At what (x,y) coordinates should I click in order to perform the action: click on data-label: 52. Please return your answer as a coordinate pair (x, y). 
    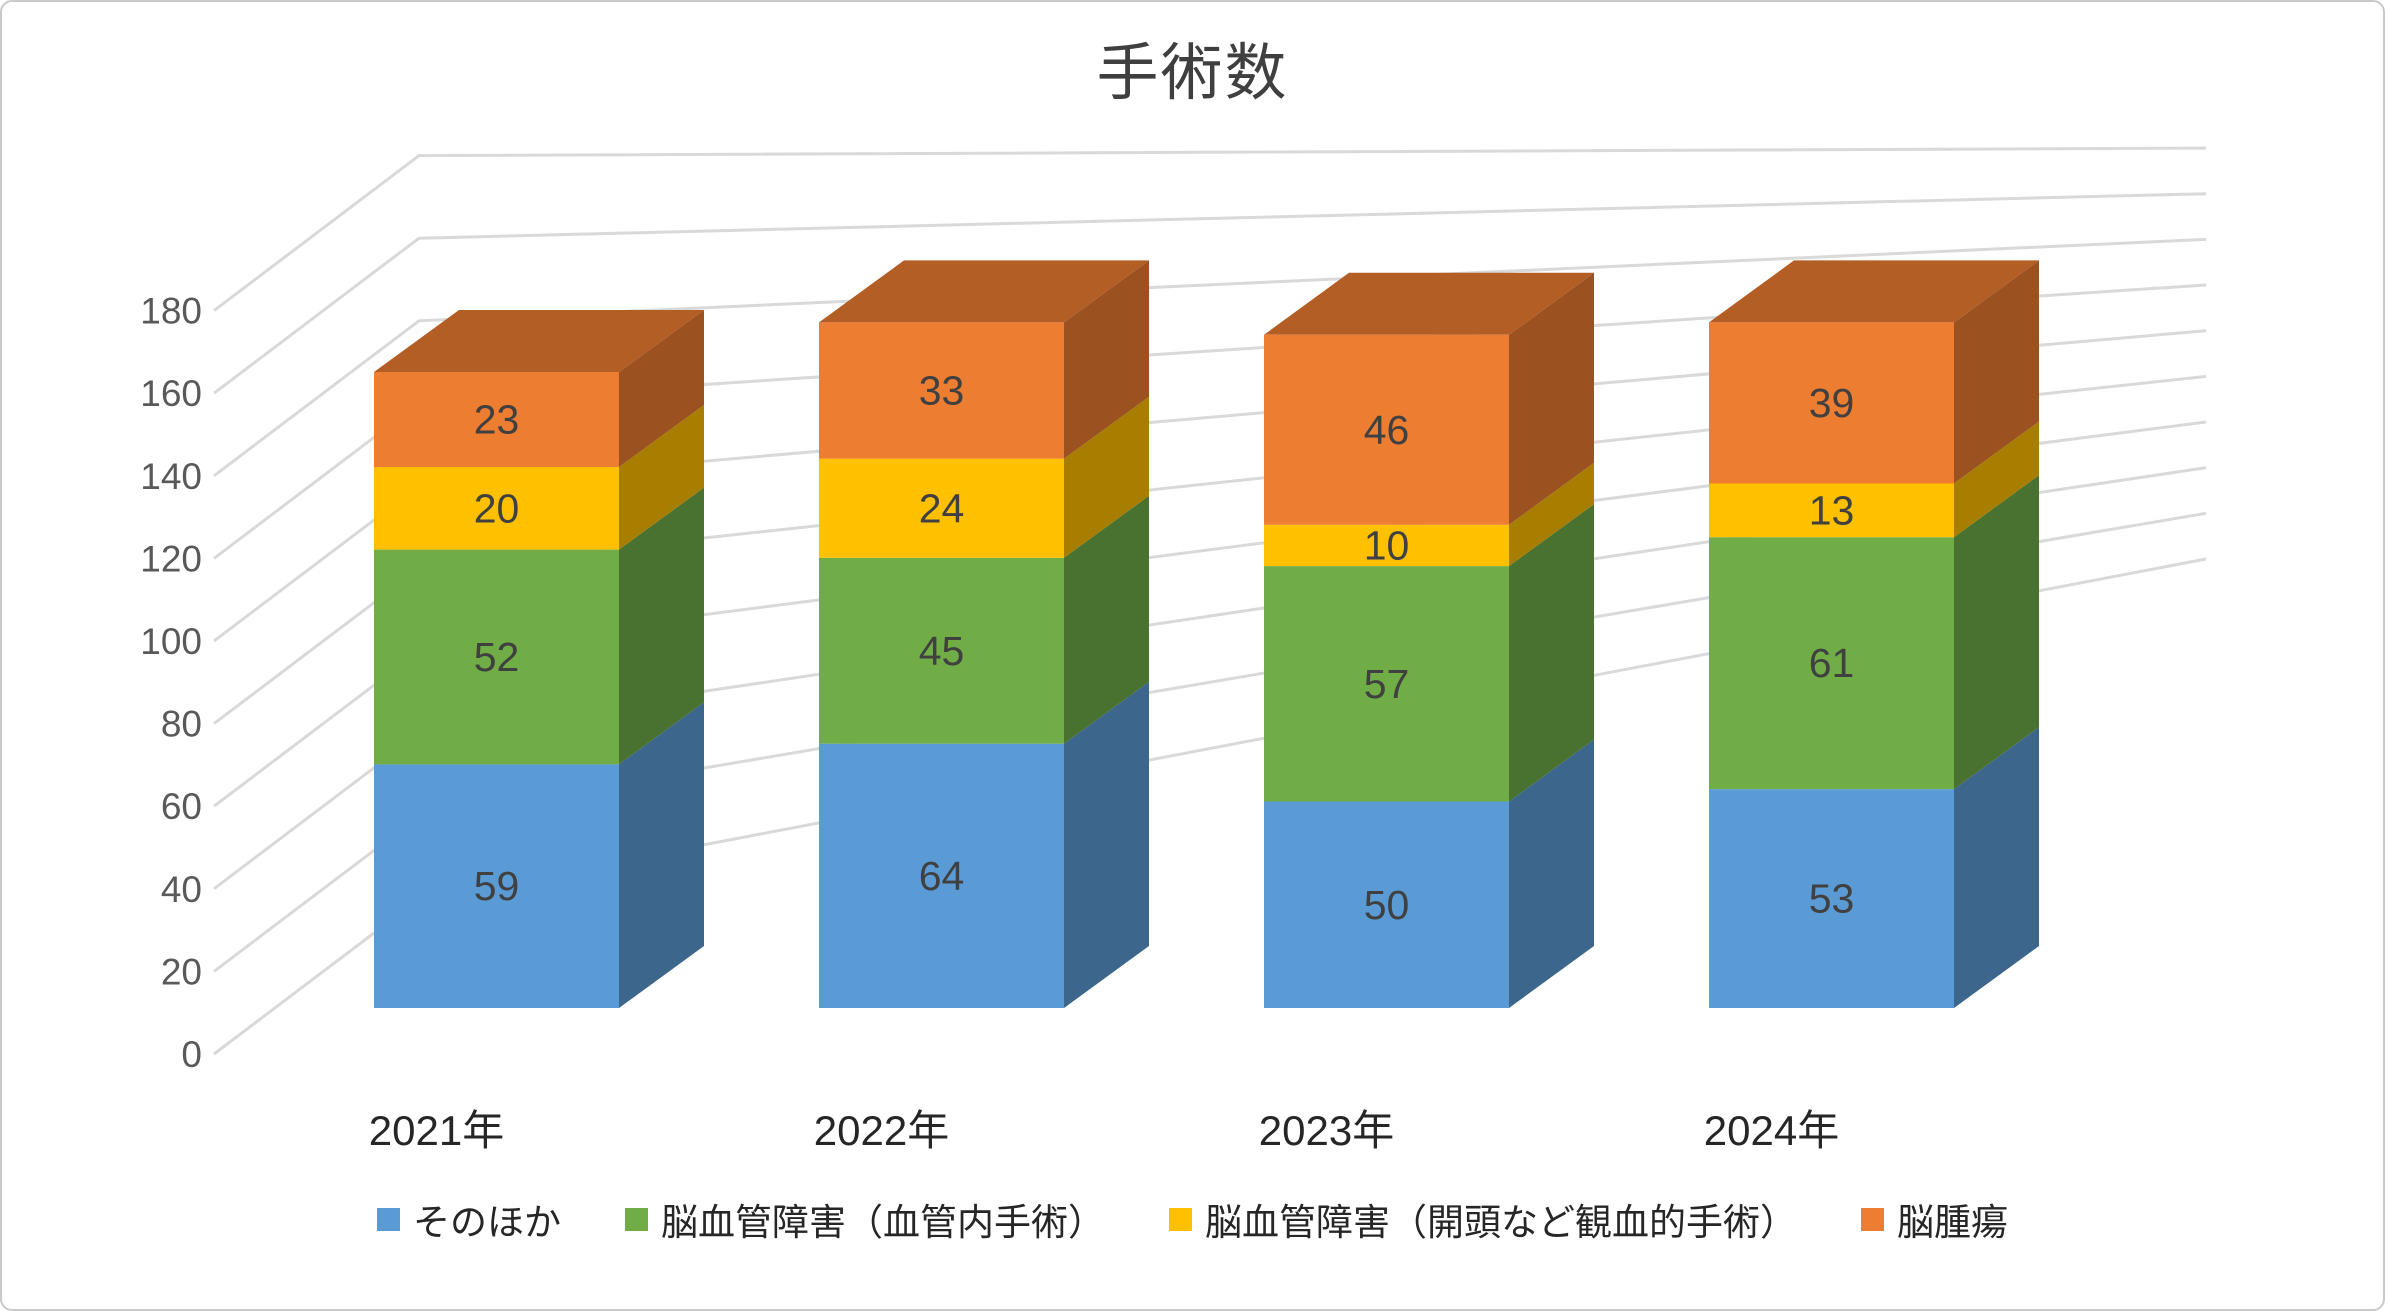
    Looking at the image, I should click on (497, 657).